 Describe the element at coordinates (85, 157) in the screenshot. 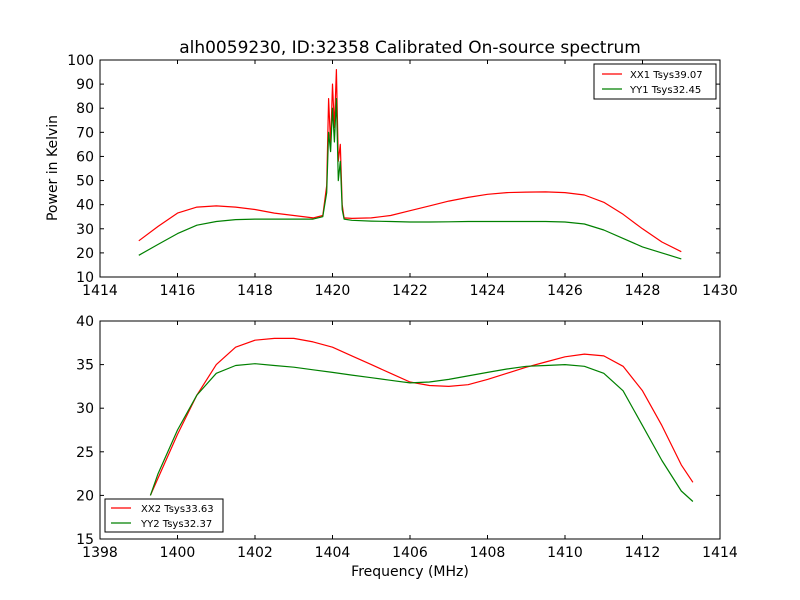

I see `chart-top-ytick-label: 60` at that location.